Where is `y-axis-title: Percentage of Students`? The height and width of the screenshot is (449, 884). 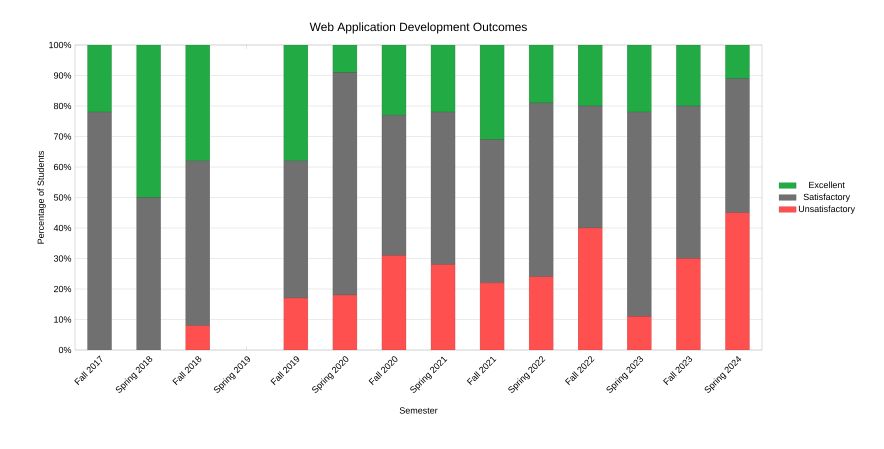 y-axis-title: Percentage of Students is located at coordinates (41, 197).